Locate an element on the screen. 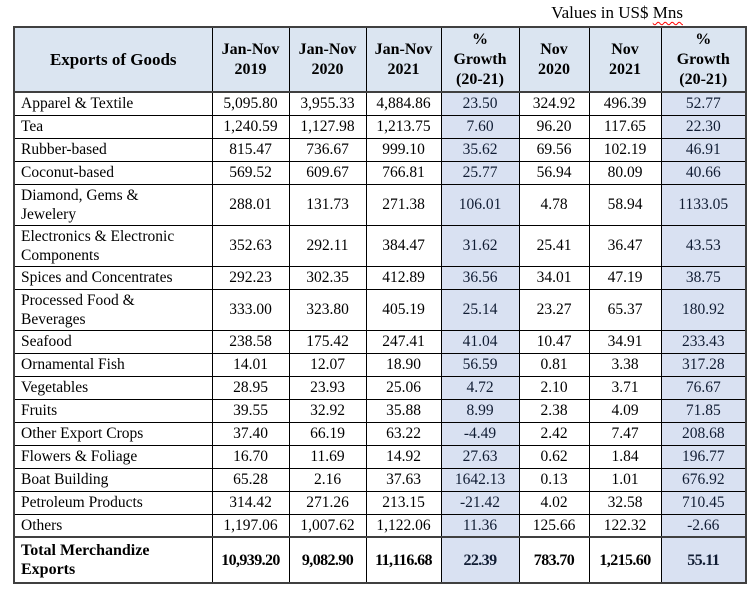  value-cell: 9,082.90 is located at coordinates (327, 560).